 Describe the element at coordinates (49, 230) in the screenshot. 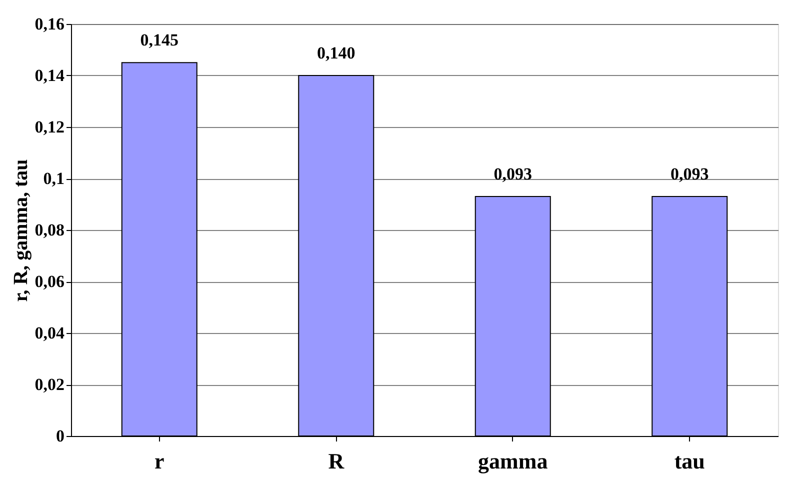

I see `y-tick-label: 0,08` at that location.